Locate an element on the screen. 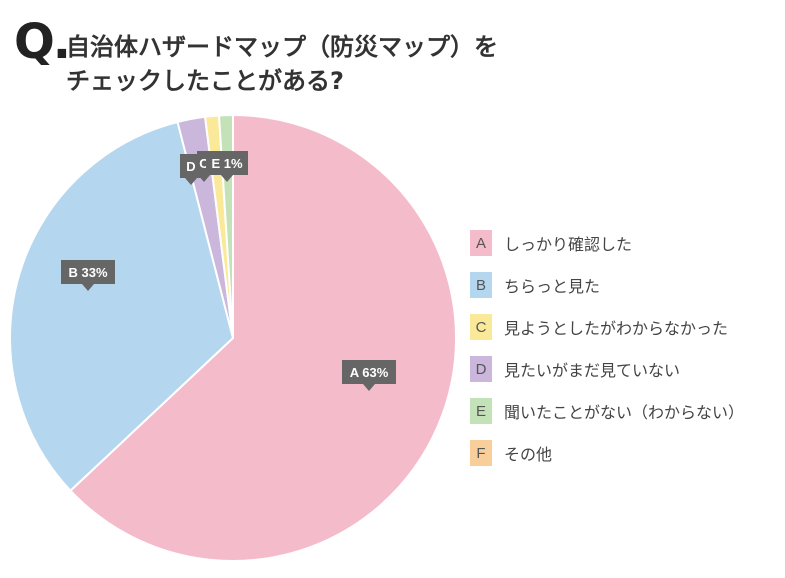 The width and height of the screenshot is (785, 578). data-label-b: B 33% is located at coordinates (88, 275).